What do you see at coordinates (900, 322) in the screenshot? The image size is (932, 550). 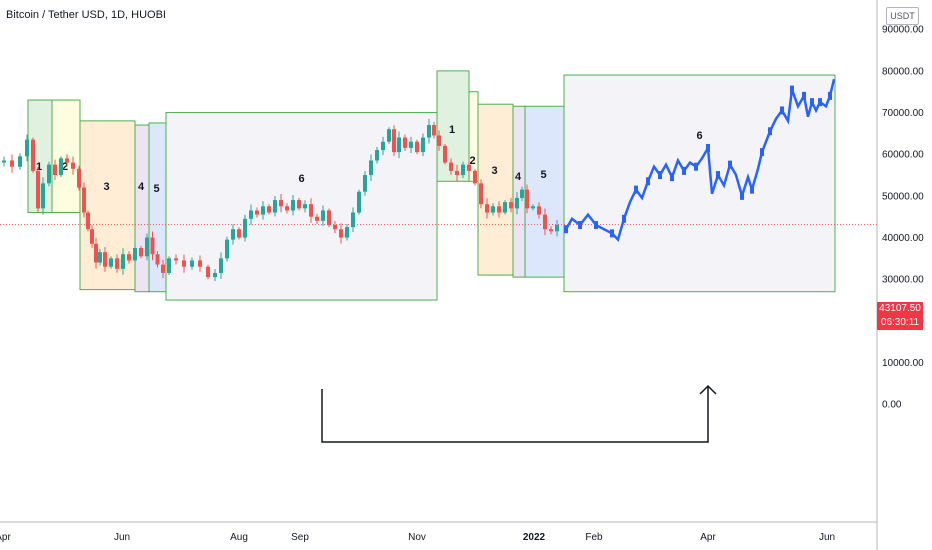 I see `bar-countdown: 06:30:11` at bounding box center [900, 322].